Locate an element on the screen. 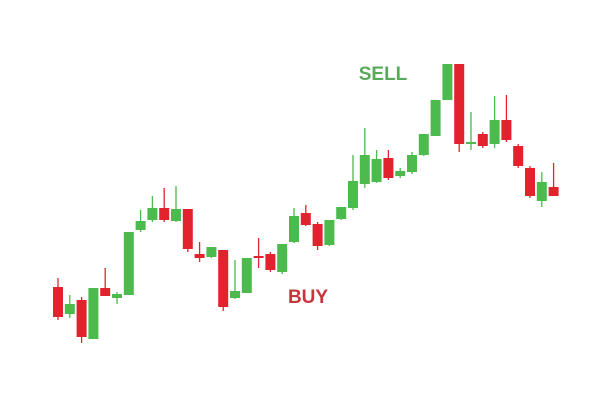 The image size is (612, 413). sell-annotation: SELL is located at coordinates (383, 74).